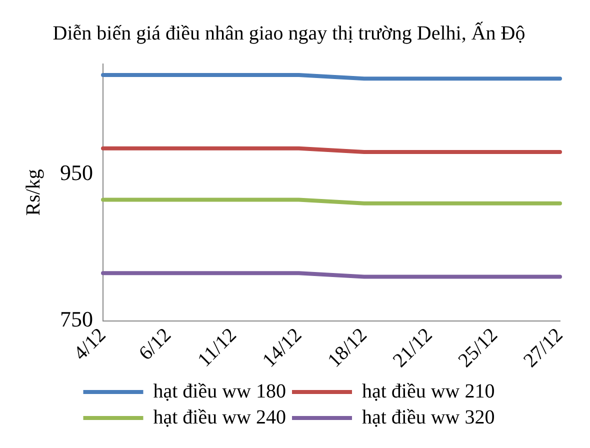  Describe the element at coordinates (33, 192) in the screenshot. I see `y-axis-title: Rs/kg` at that location.